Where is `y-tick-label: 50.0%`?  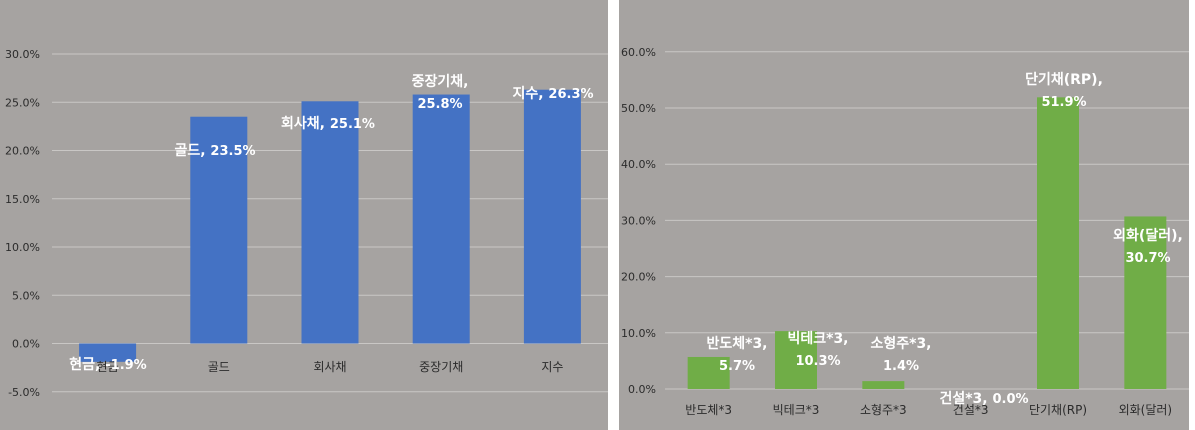 y-tick-label: 50.0% is located at coordinates (638, 108).